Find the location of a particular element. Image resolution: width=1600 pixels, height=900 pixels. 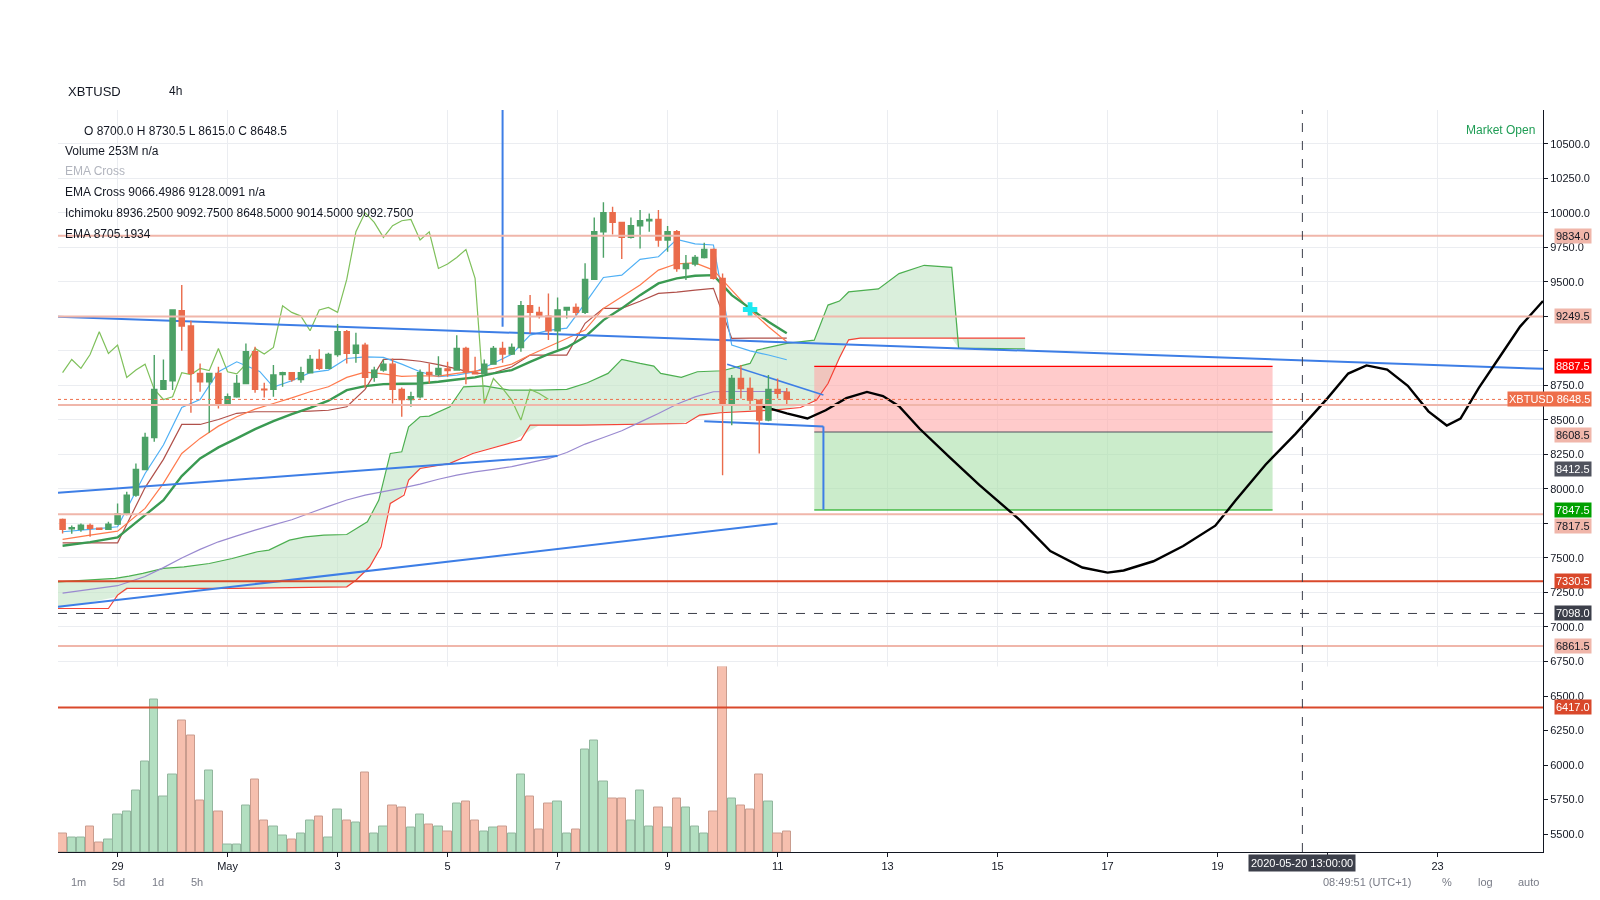

text: 08:49:51 (UTC+1) is located at coordinates (1367, 882).